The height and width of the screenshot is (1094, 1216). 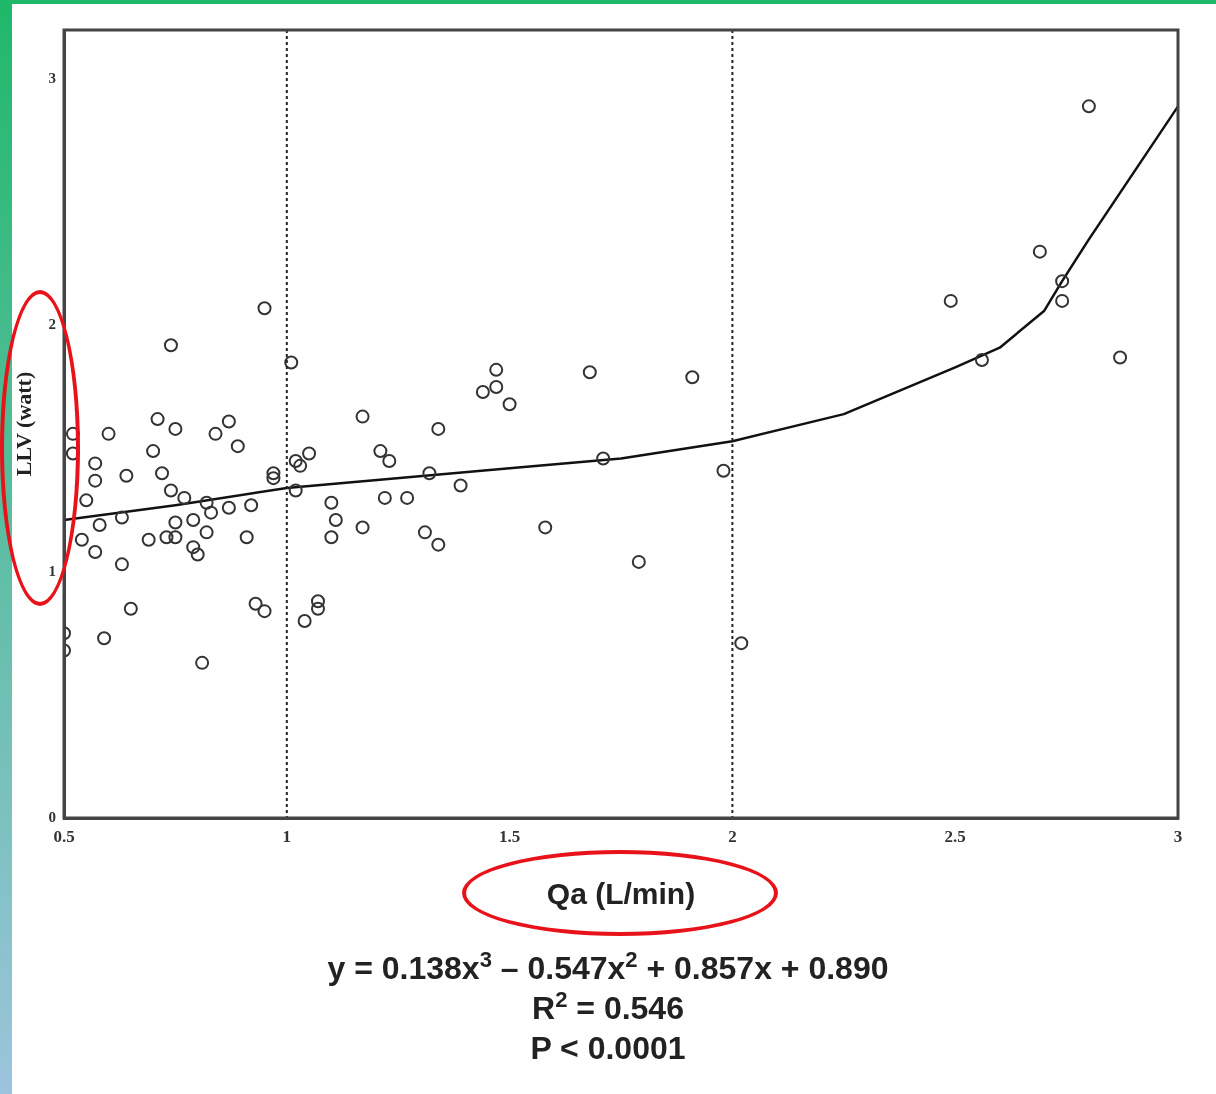 What do you see at coordinates (23, 424) in the screenshot?
I see `y-axis-title: LLV (watt)` at bounding box center [23, 424].